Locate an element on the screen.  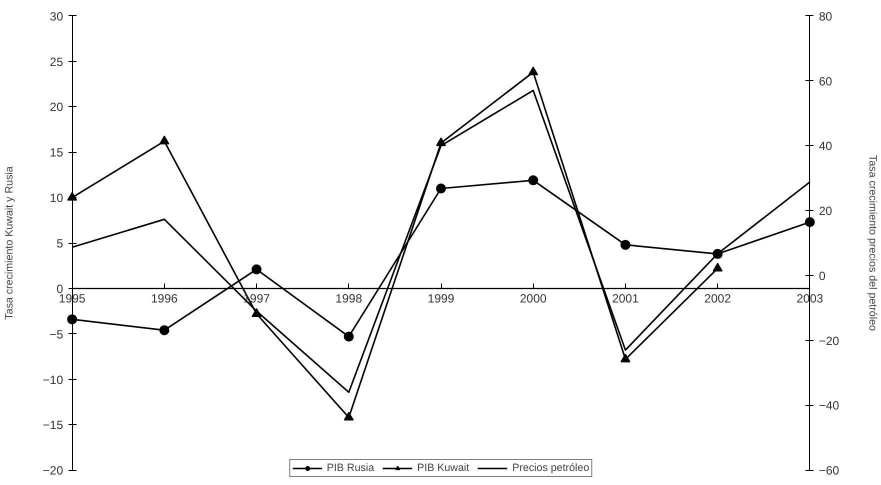
y-tick-label: 20 is located at coordinates (57, 107).